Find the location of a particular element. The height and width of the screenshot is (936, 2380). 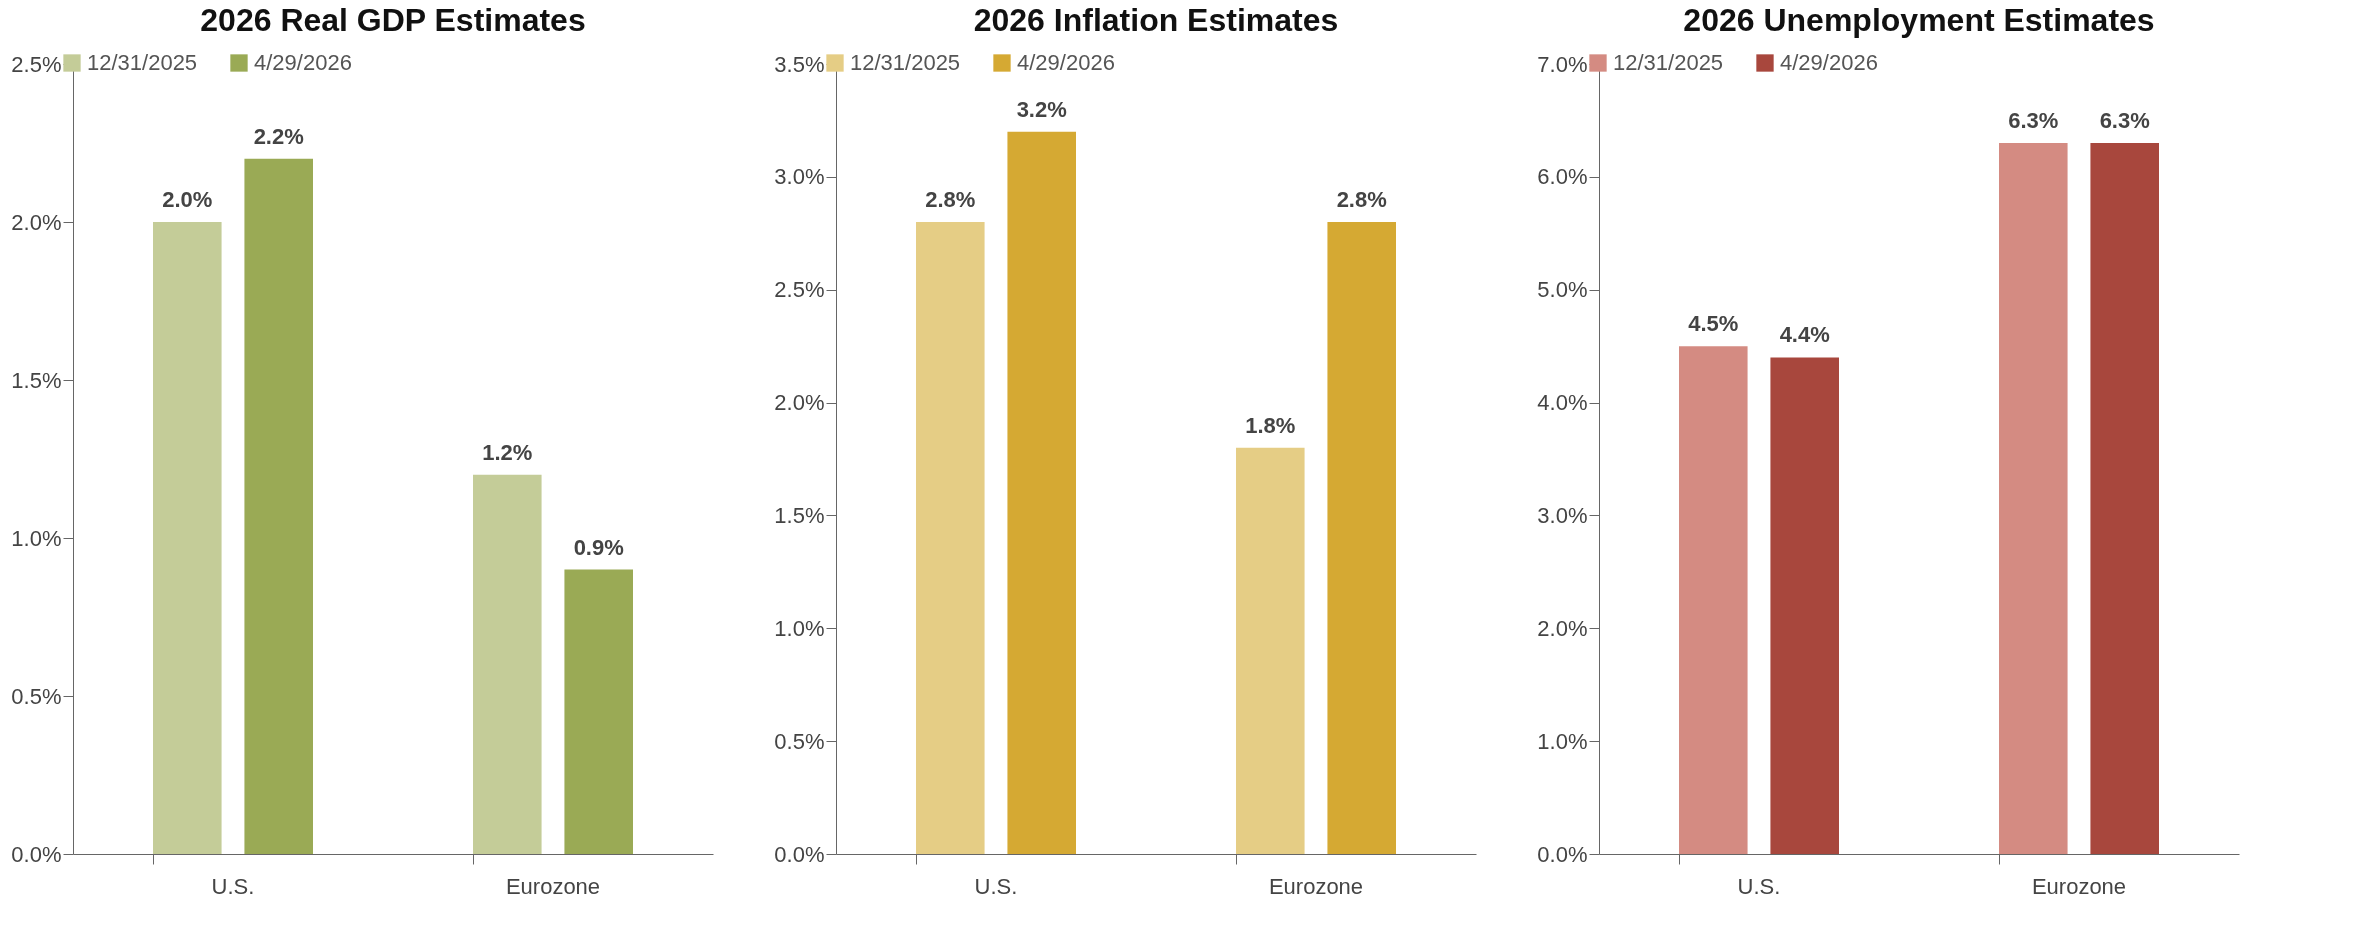

y-tick-label: 6.0% is located at coordinates (1562, 177).